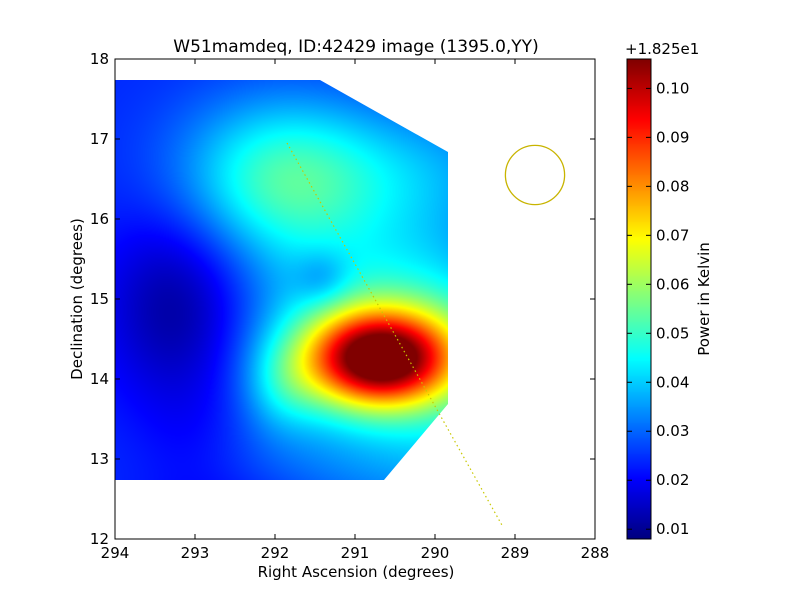 The width and height of the screenshot is (800, 600). What do you see at coordinates (99, 299) in the screenshot?
I see `y-tick-label: 15` at bounding box center [99, 299].